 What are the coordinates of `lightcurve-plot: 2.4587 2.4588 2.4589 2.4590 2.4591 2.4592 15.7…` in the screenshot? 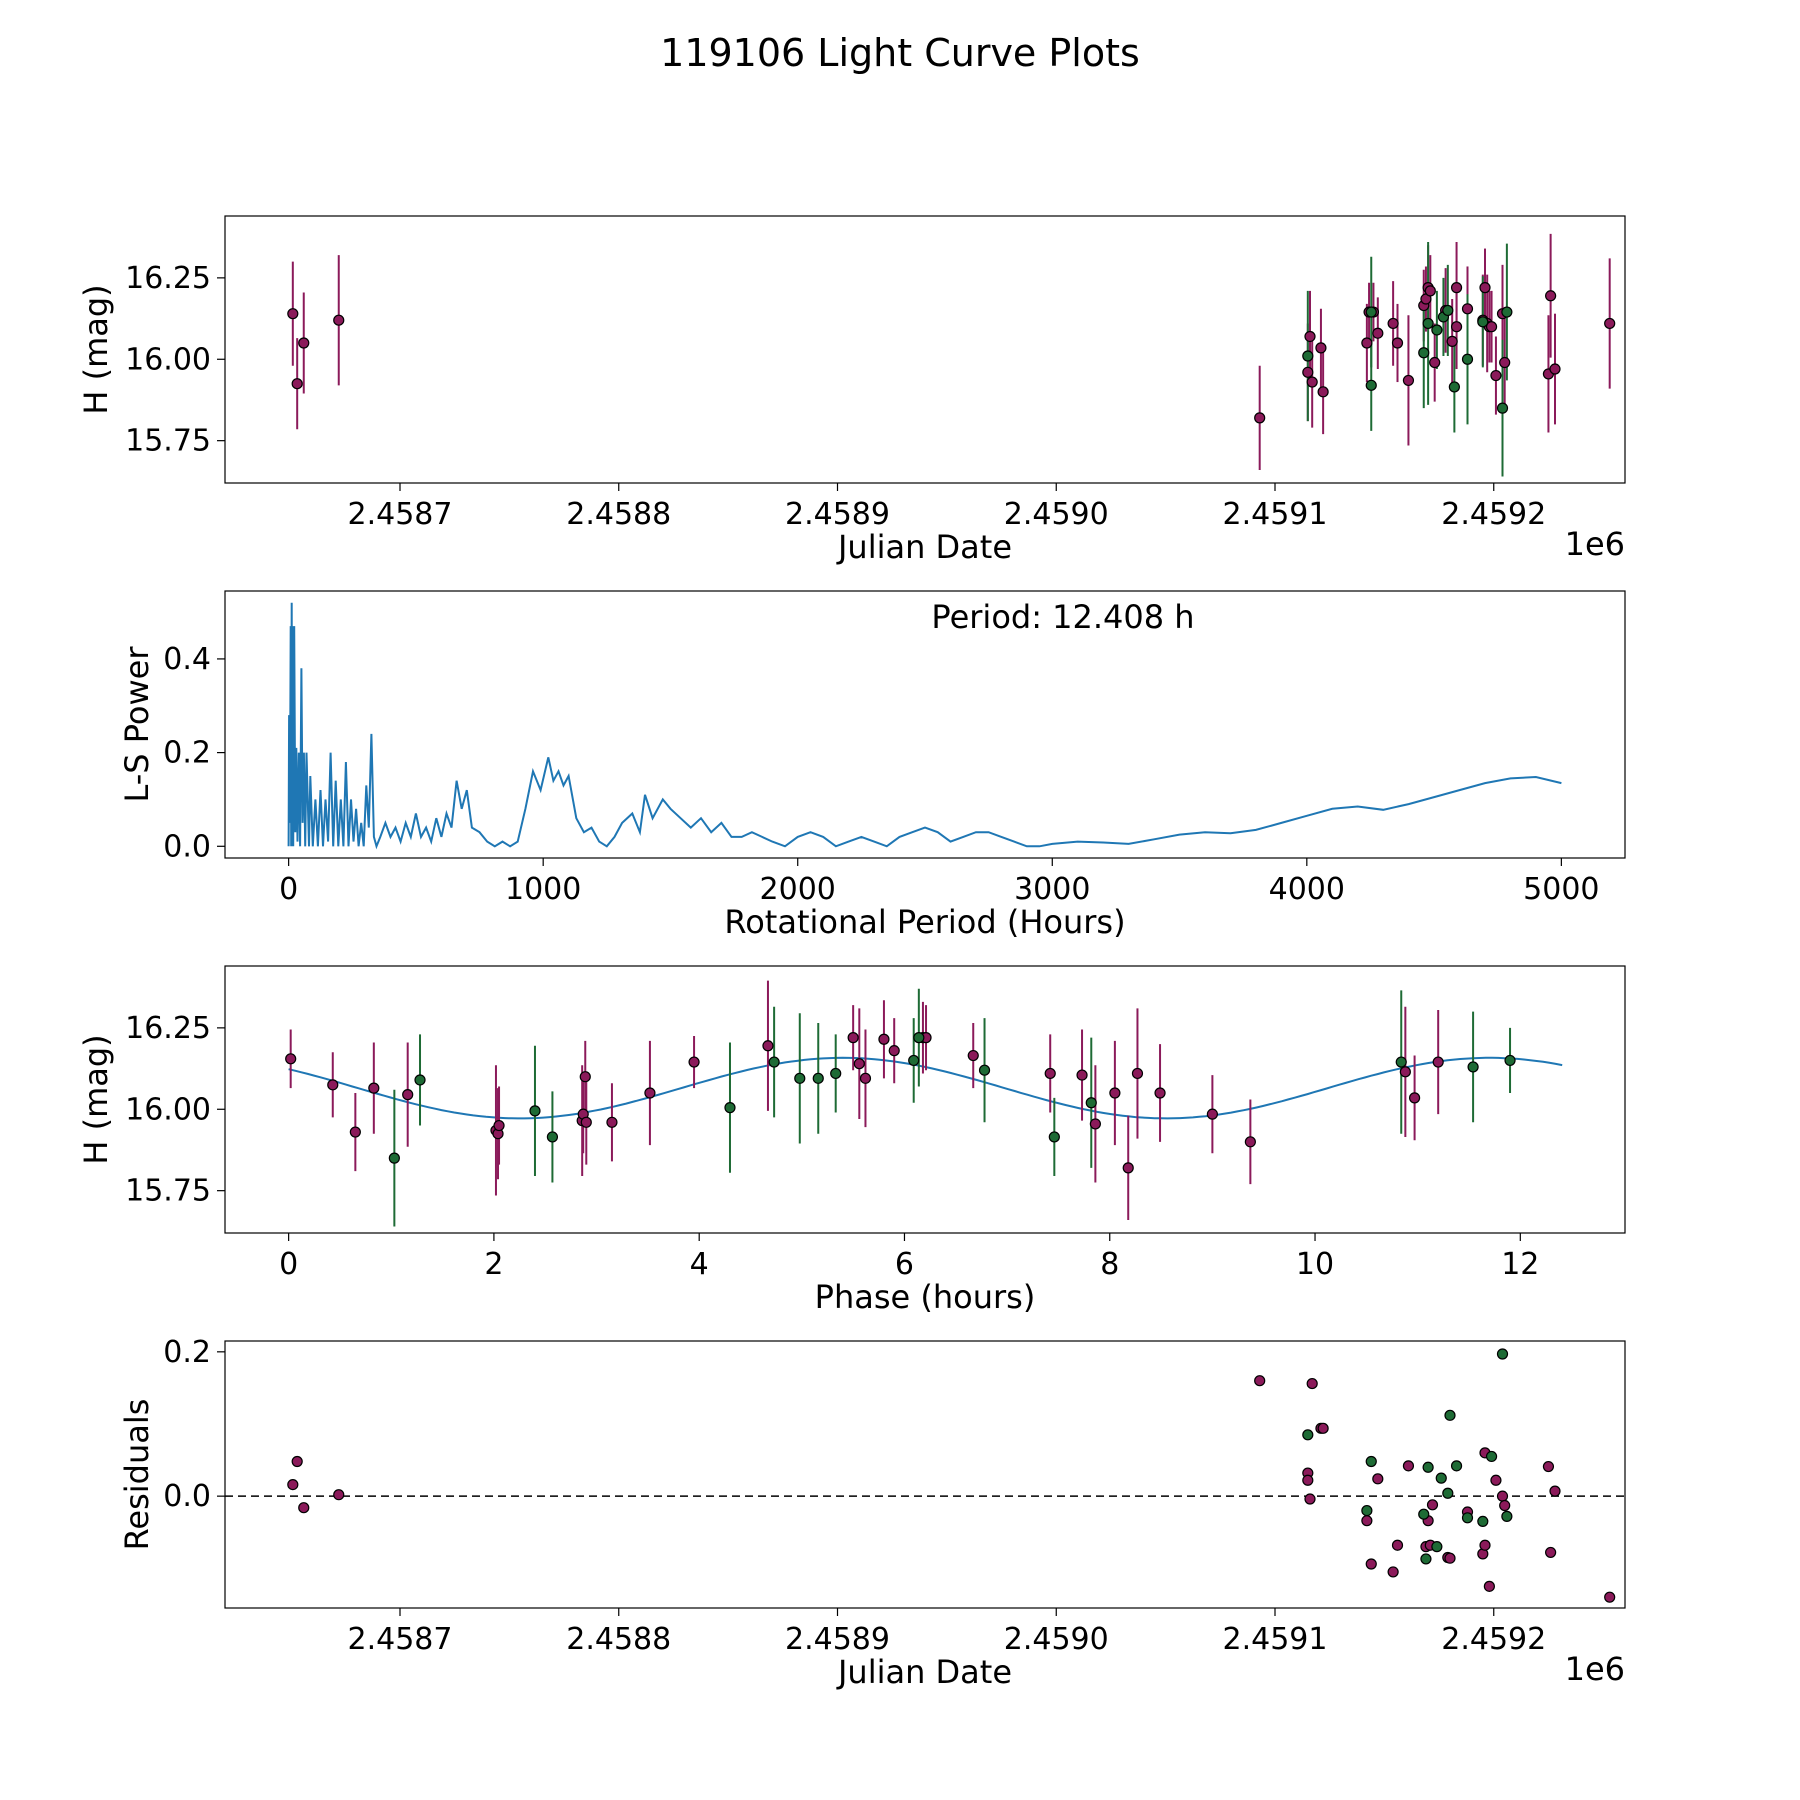 It's located at (870, 382).